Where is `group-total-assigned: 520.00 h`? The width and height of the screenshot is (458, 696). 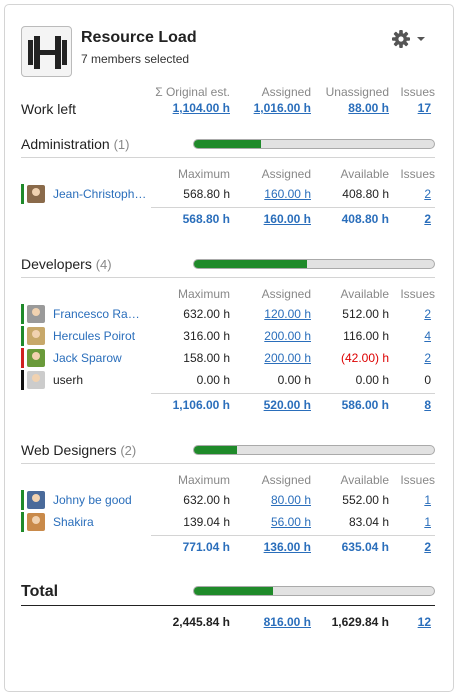
group-total-assigned: 520.00 h is located at coordinates (287, 405).